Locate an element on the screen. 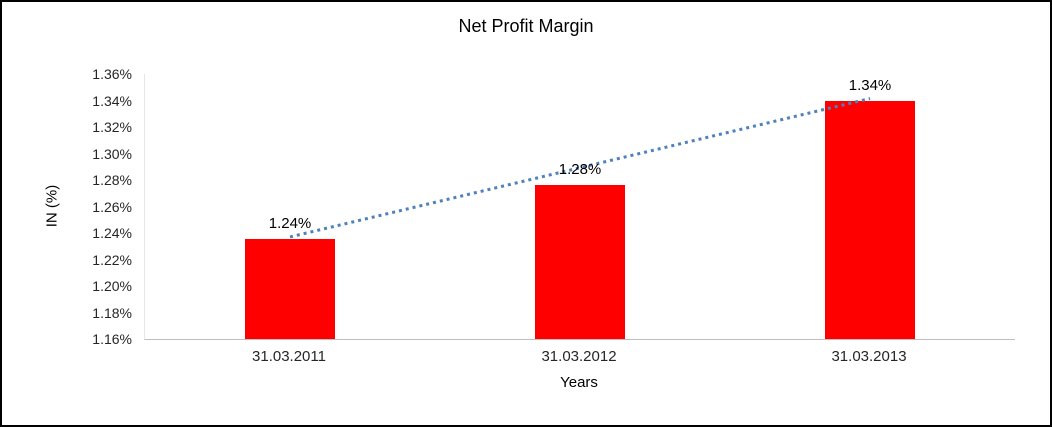 The image size is (1052, 427). bar-value-label: 1.34% is located at coordinates (870, 85).